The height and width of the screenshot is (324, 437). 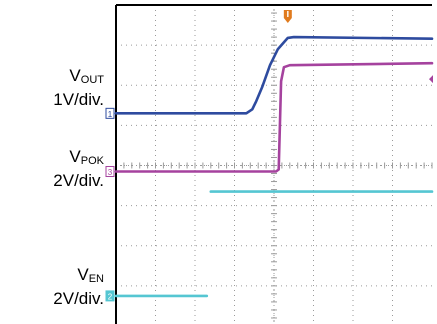 I want to click on vout-label: VOUT 1V/div., so click(x=78, y=88).